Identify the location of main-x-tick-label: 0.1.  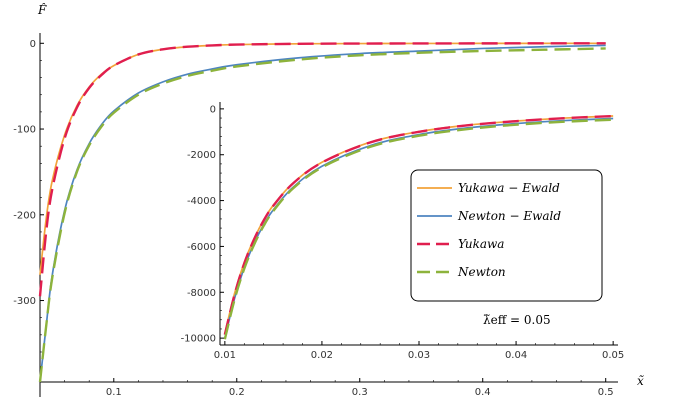
(114, 392).